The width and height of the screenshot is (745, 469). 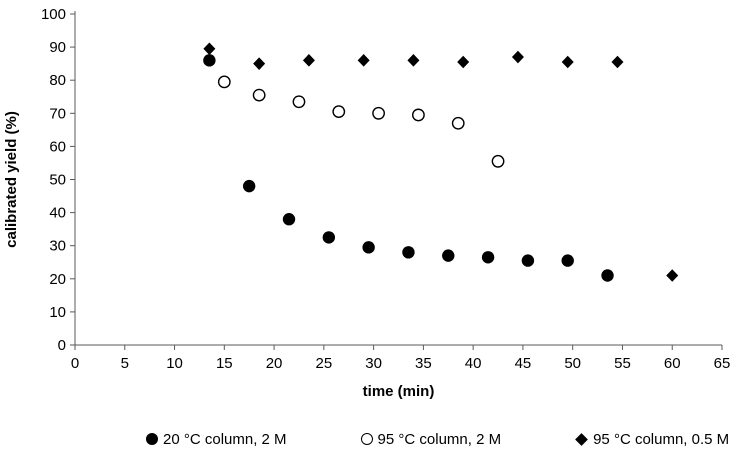 I want to click on x-tick-label: 15, so click(x=224, y=363).